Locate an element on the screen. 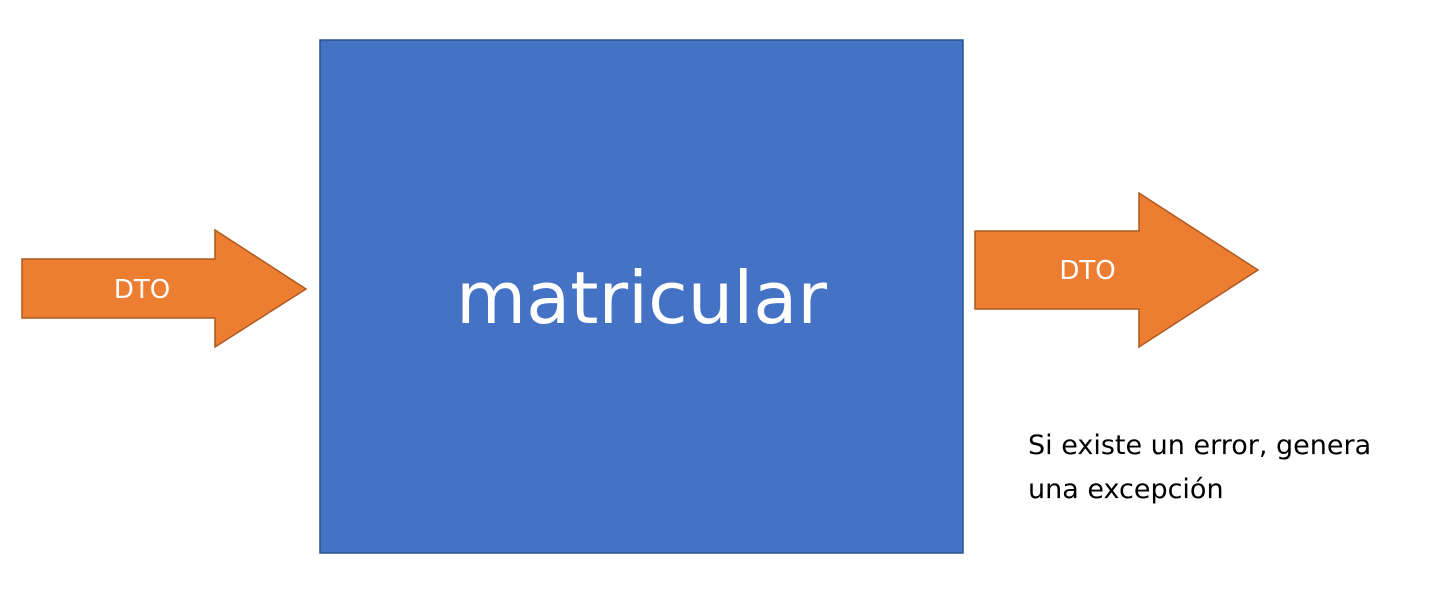 The height and width of the screenshot is (602, 1434). input-arrow is located at coordinates (164, 288).